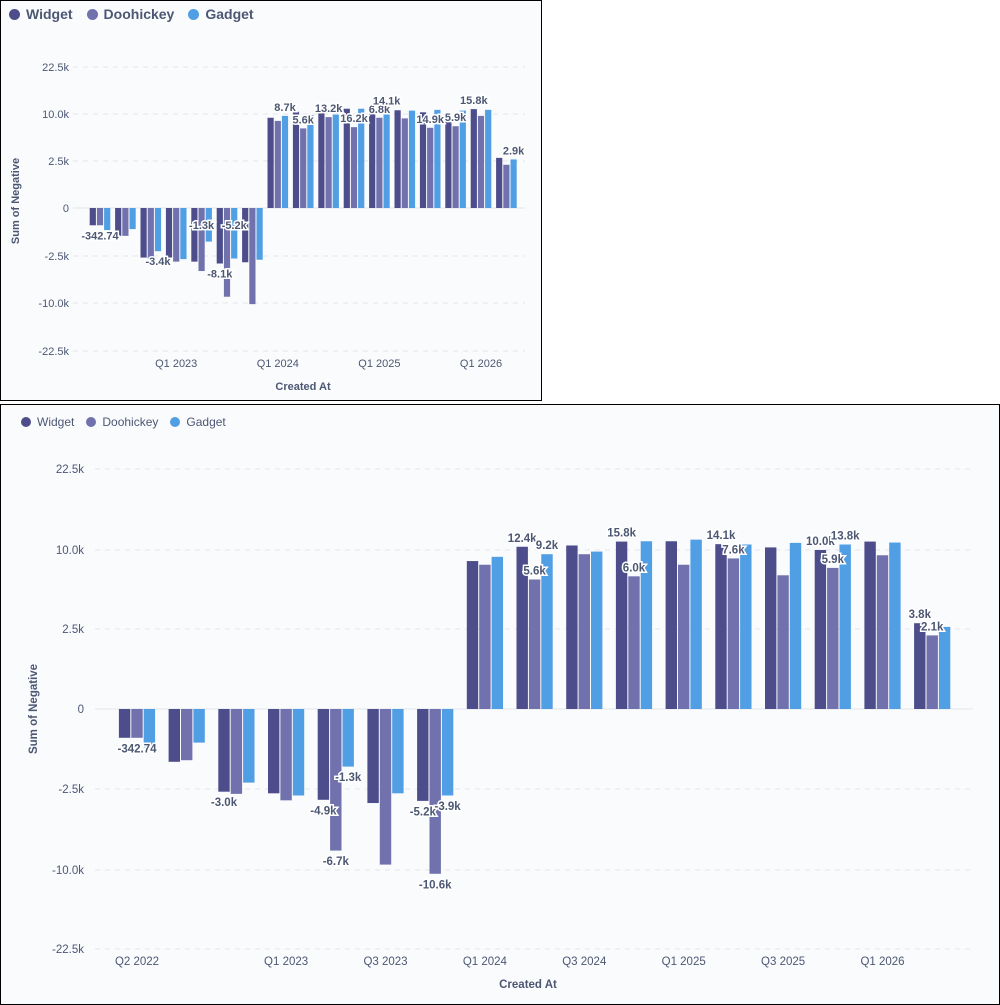 The image size is (1000, 1005). Describe the element at coordinates (194, 14) in the screenshot. I see `legend-swatch` at that location.